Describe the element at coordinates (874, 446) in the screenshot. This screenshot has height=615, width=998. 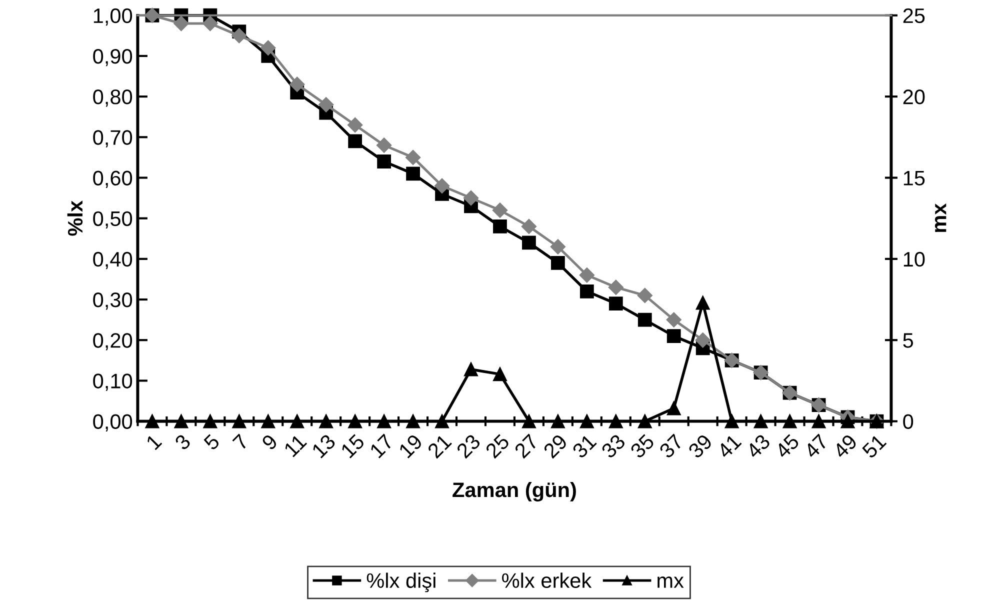
I see `x-tick-label: 51` at that location.